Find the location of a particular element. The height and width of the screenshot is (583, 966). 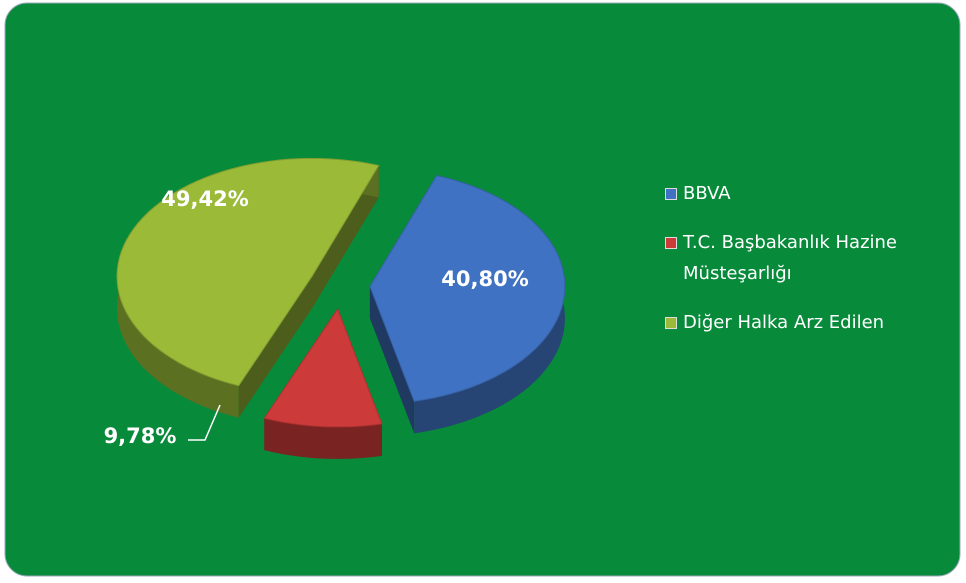

legend-label: T.C. Başbakanlık Hazine Müsteşarlığı is located at coordinates (790, 258).